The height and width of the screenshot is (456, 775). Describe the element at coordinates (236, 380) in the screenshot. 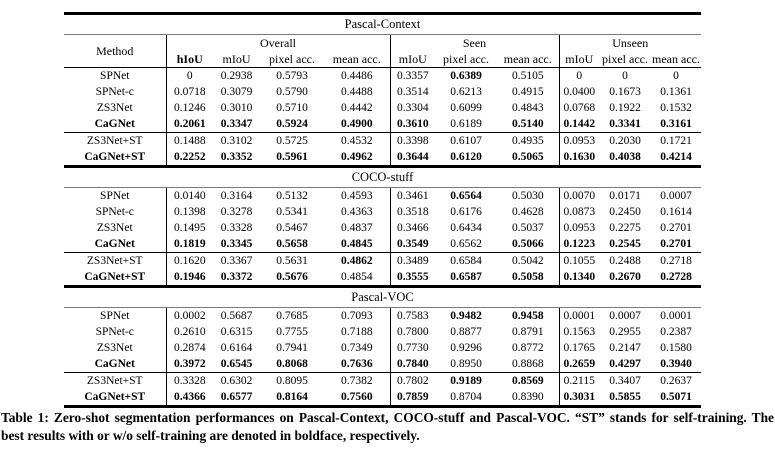

I see `value-cell: 0.6302` at that location.